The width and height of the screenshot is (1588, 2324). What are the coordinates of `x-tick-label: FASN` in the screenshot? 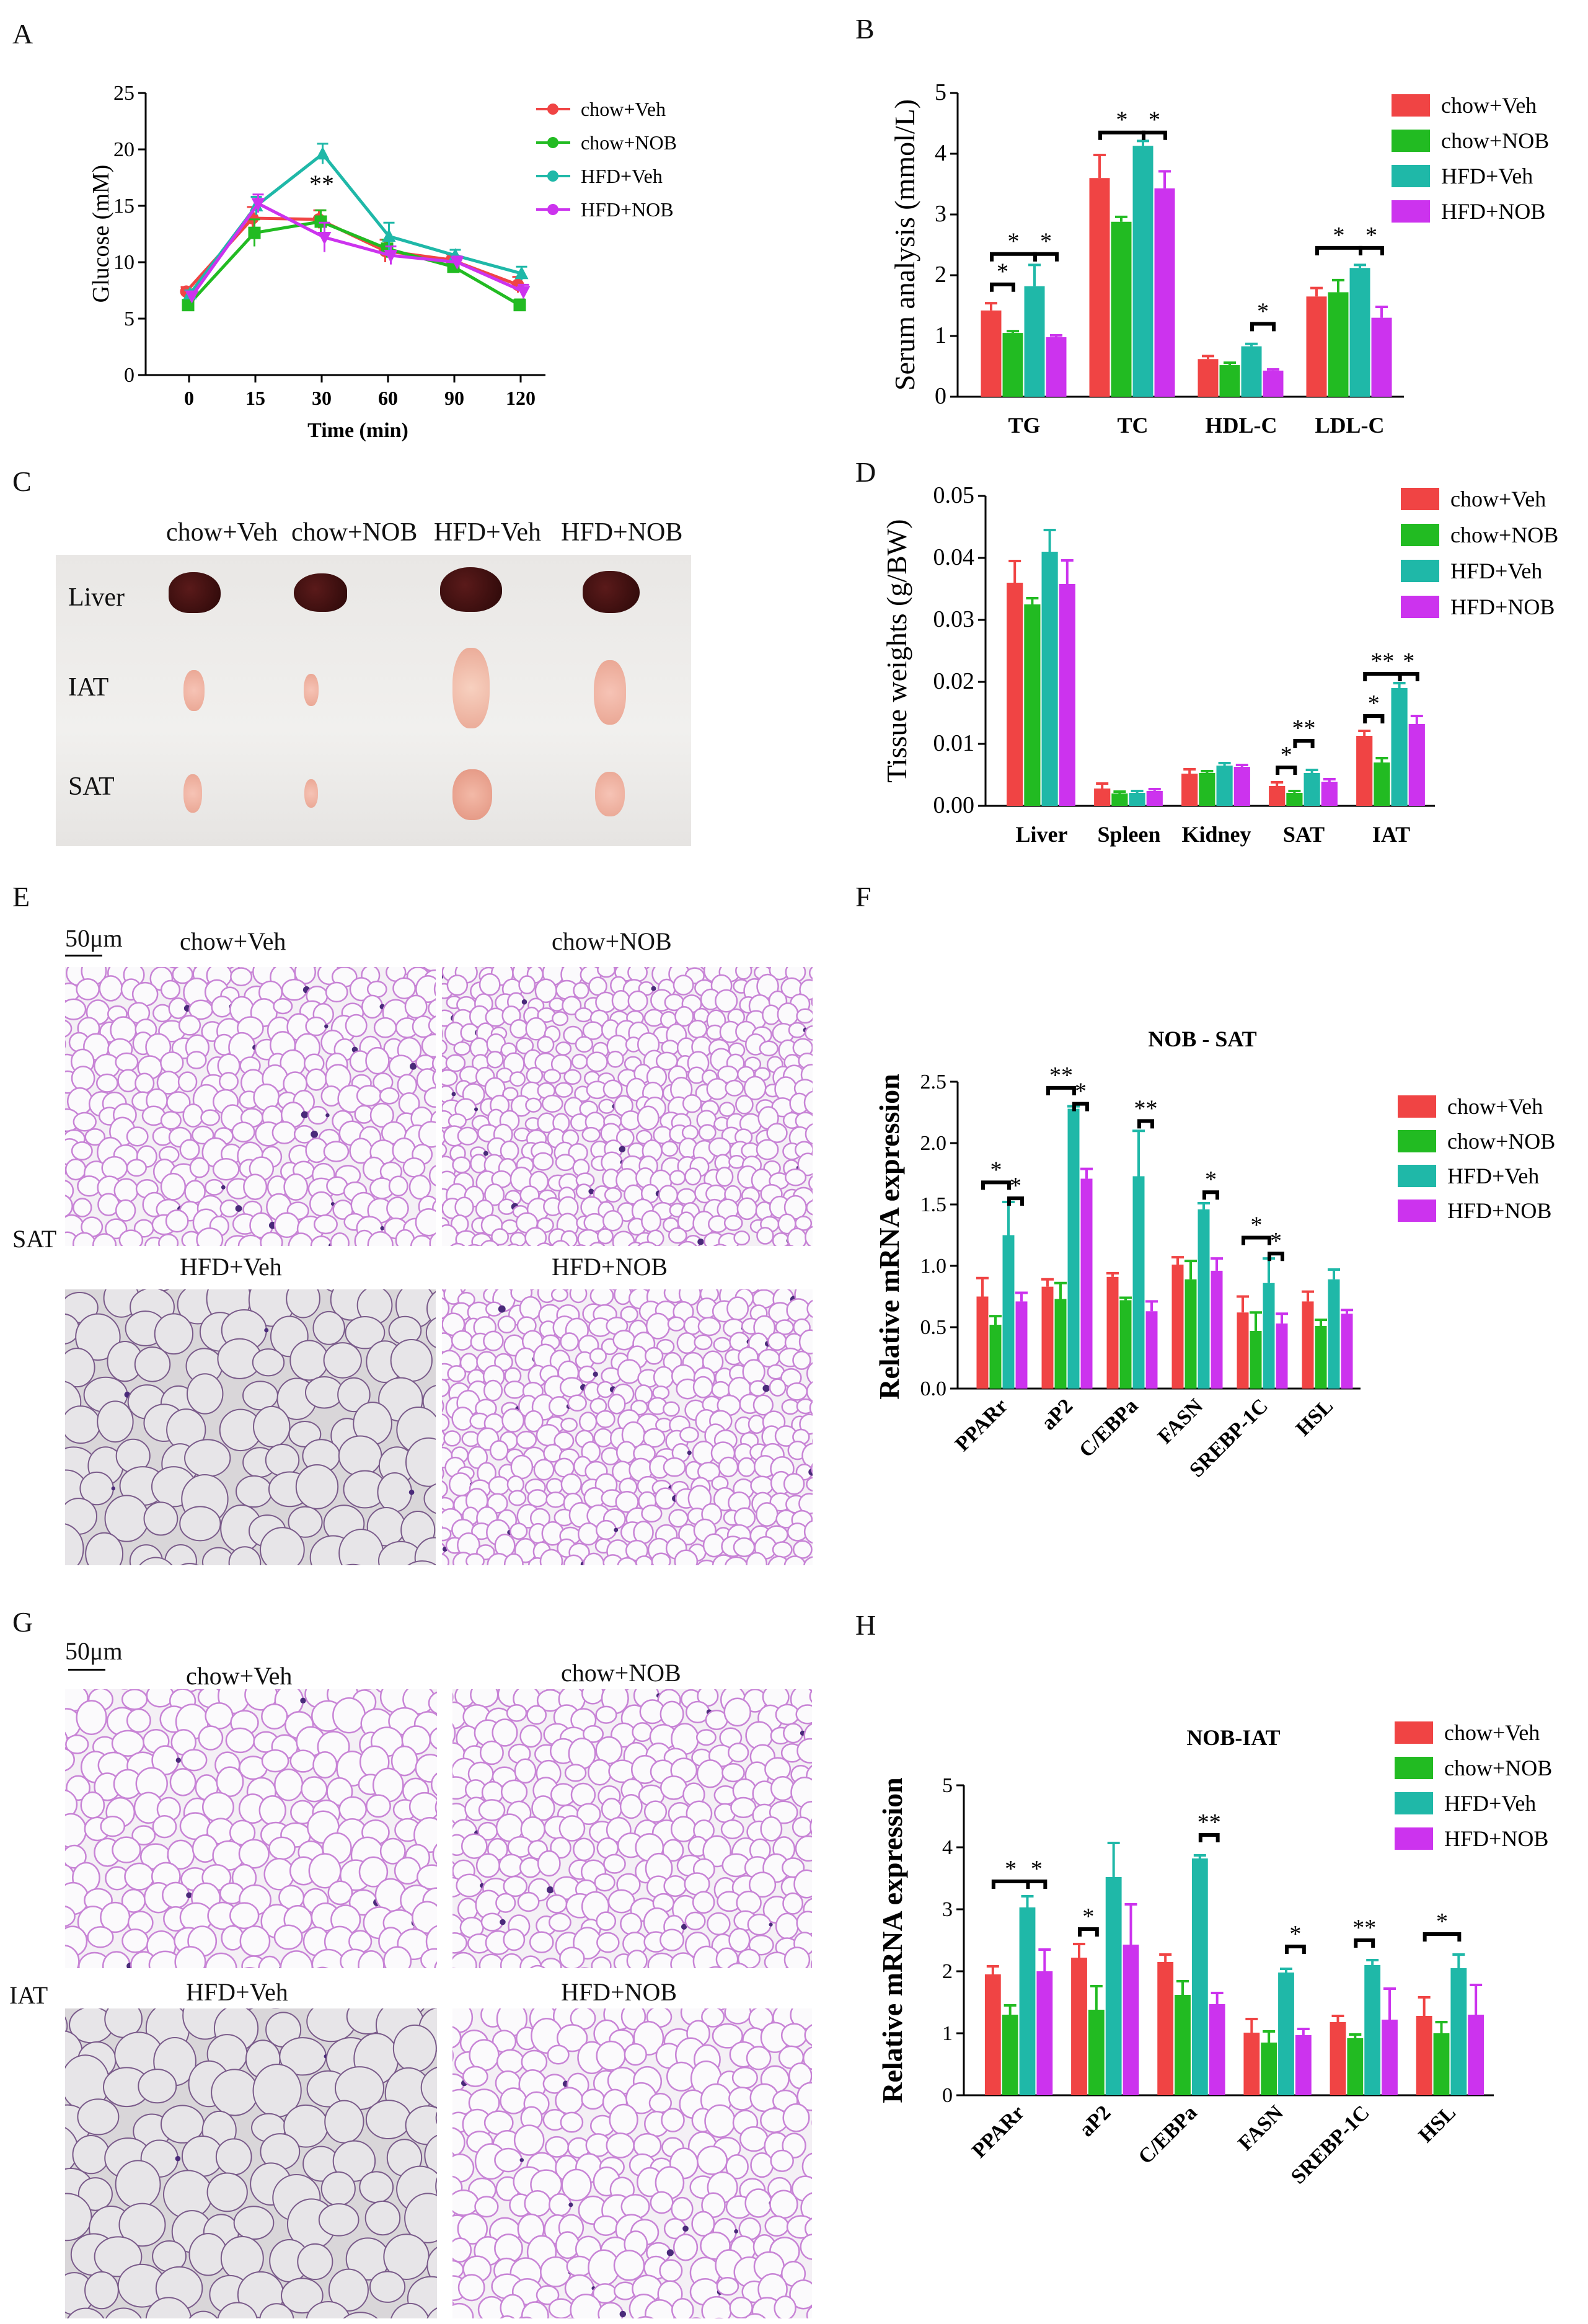 It's located at (1261, 2128).